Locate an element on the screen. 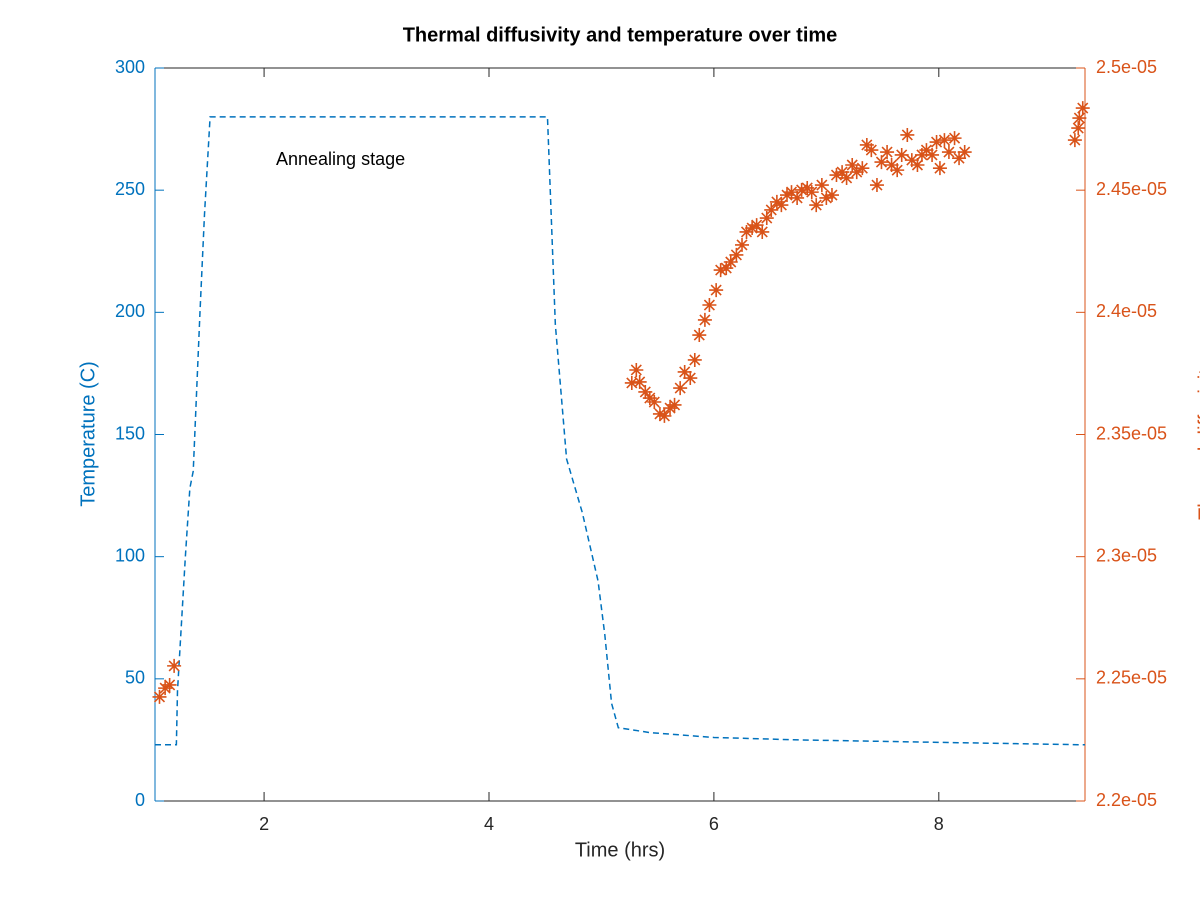  x-tick-label: 2 is located at coordinates (264, 824).